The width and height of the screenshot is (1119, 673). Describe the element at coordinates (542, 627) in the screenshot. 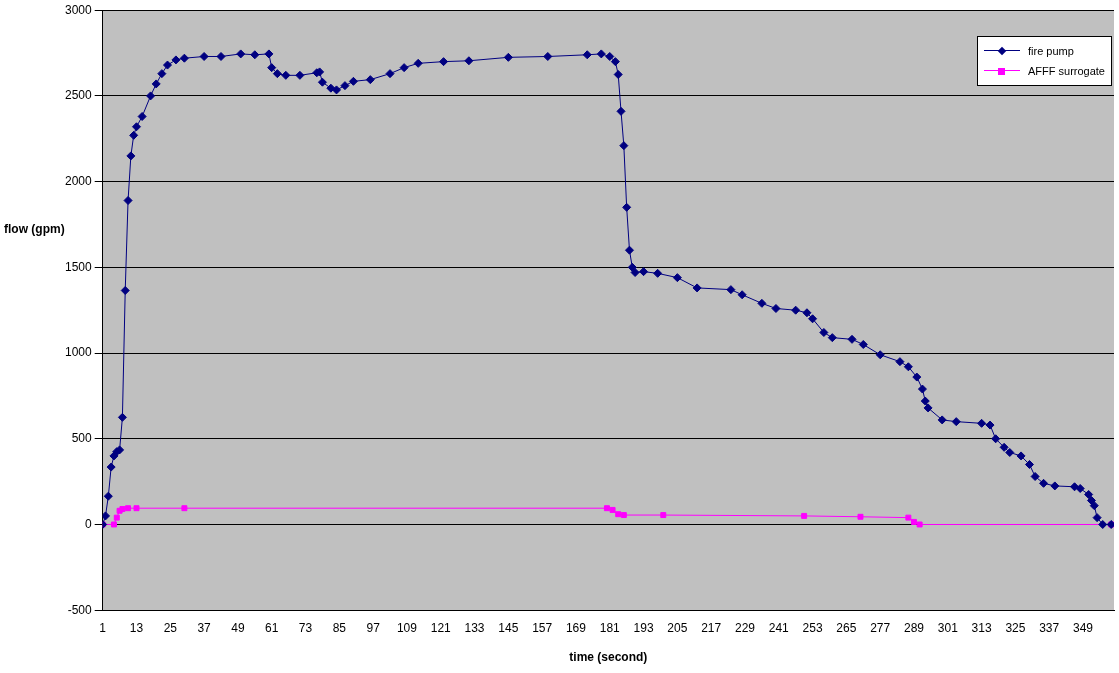

I see `x-tick-label: 157` at that location.